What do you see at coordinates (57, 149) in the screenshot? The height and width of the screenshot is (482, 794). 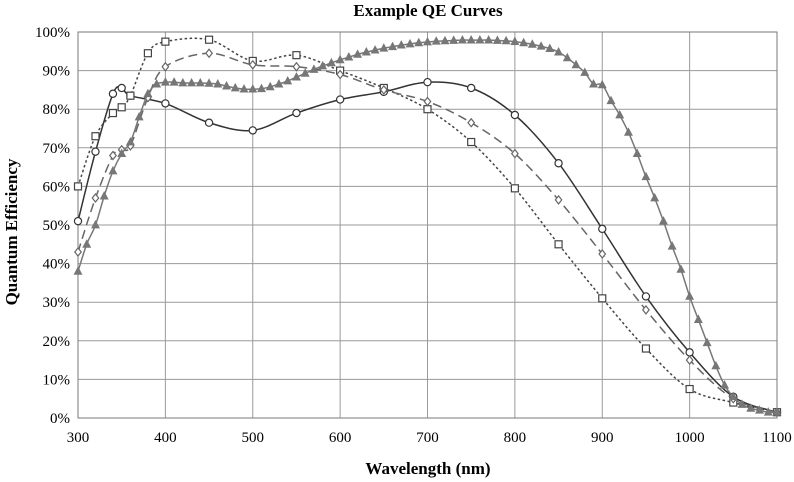 I see `y-tick-label: 70%` at bounding box center [57, 149].